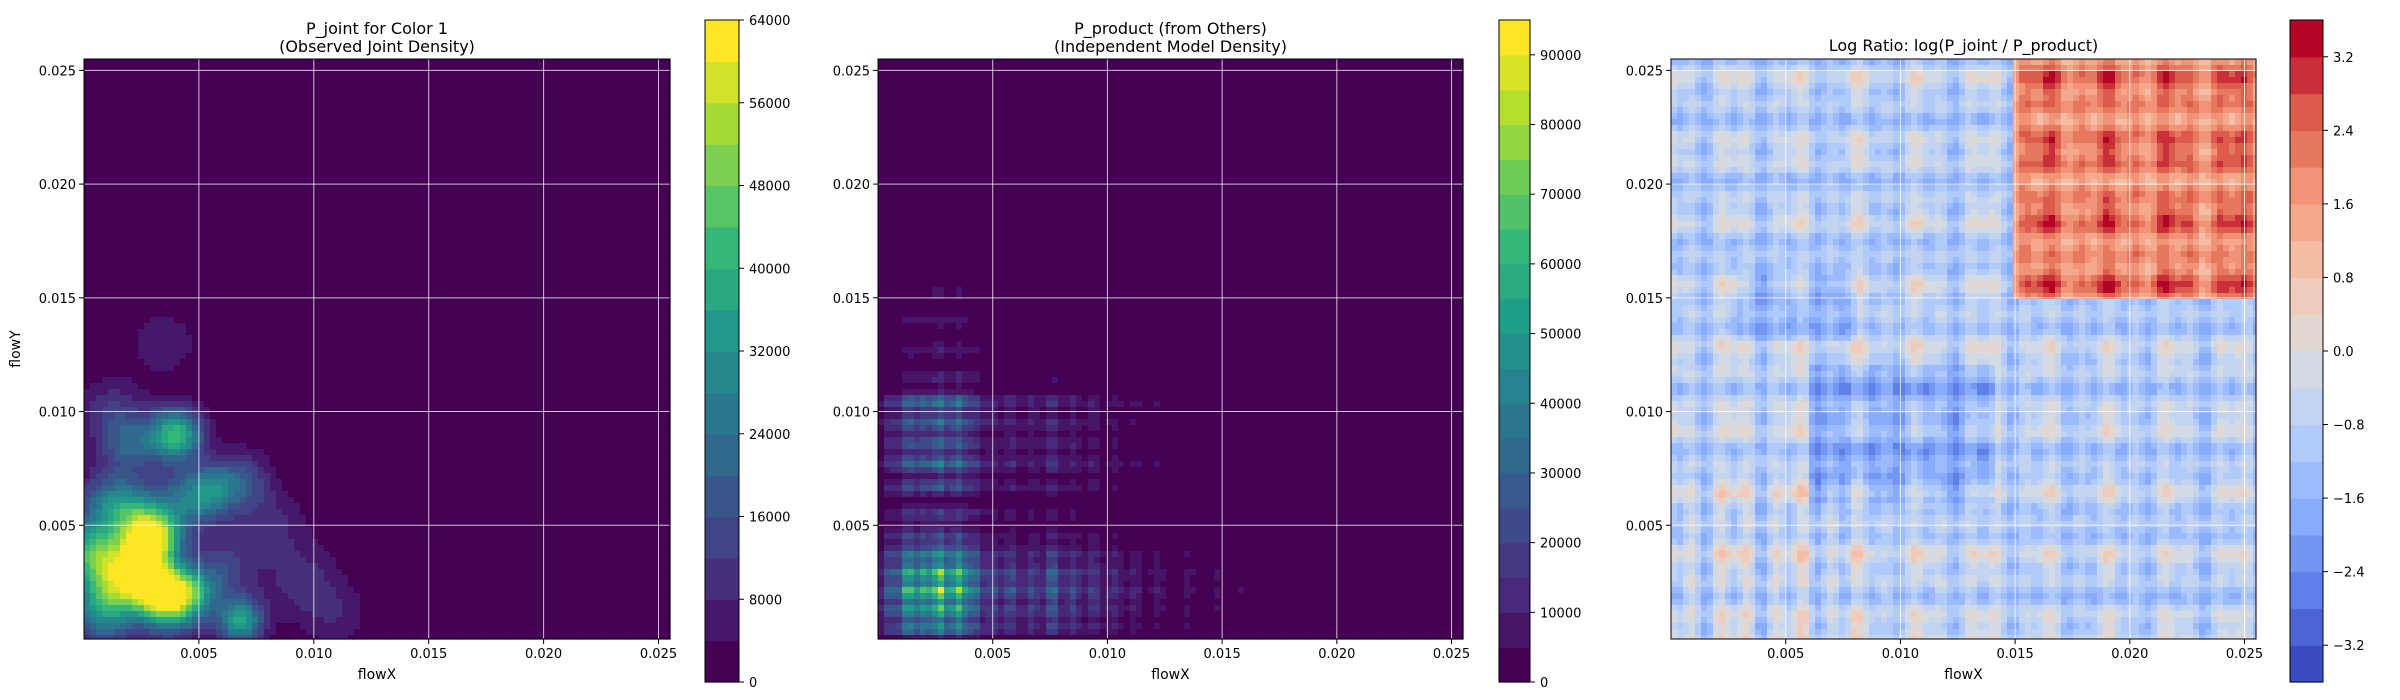 This screenshot has height=700, width=2400. I want to click on colorbar-tick-label: 1.6, so click(2343, 205).